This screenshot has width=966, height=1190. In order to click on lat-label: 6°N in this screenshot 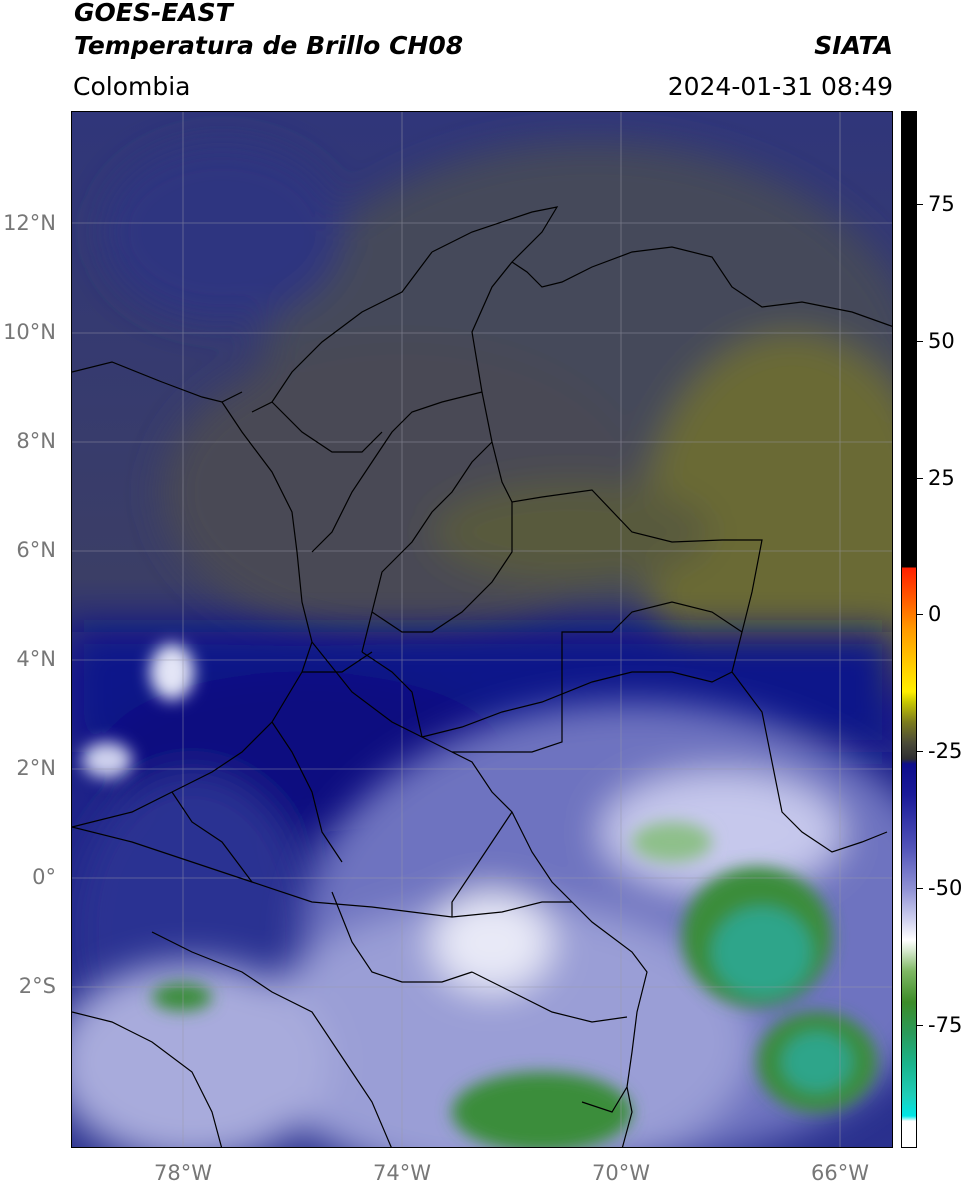, I will do `click(36, 550)`.